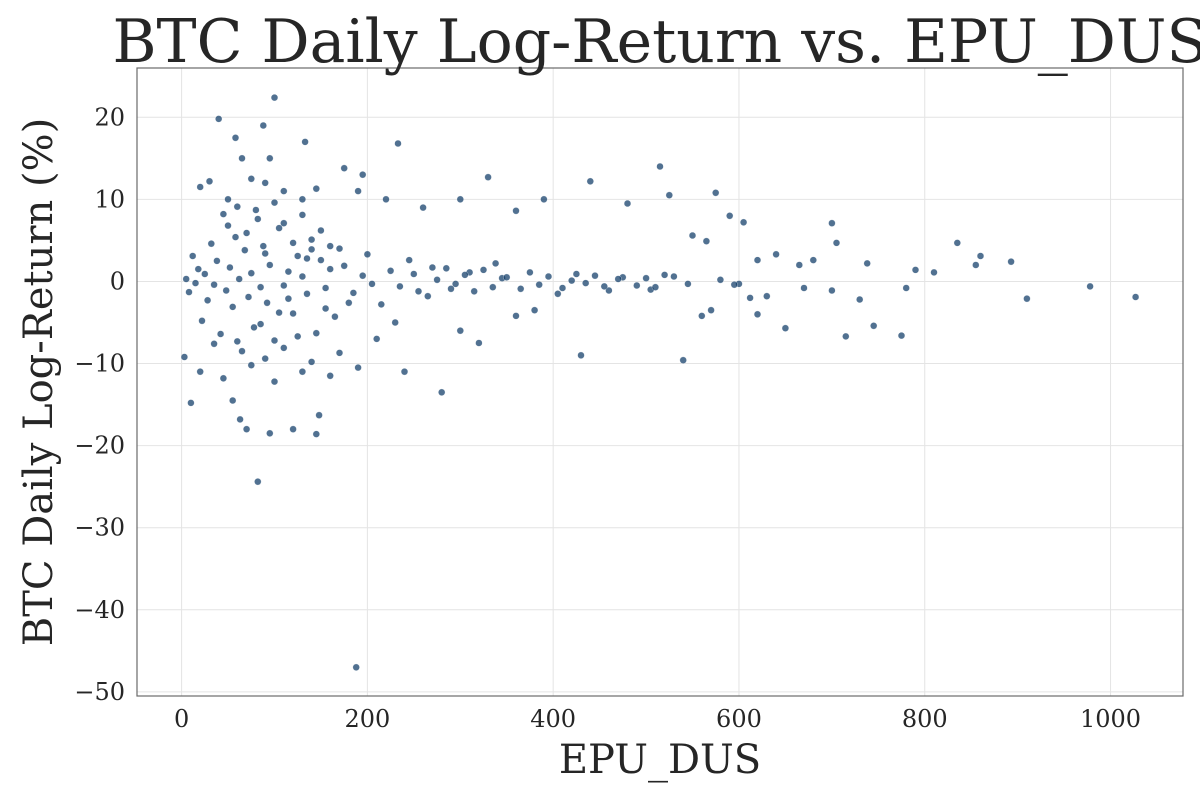  Describe the element at coordinates (99, 404) in the screenshot. I see `y-tick-labels: −50 −40 −30 −20 −10 0 10 20` at that location.